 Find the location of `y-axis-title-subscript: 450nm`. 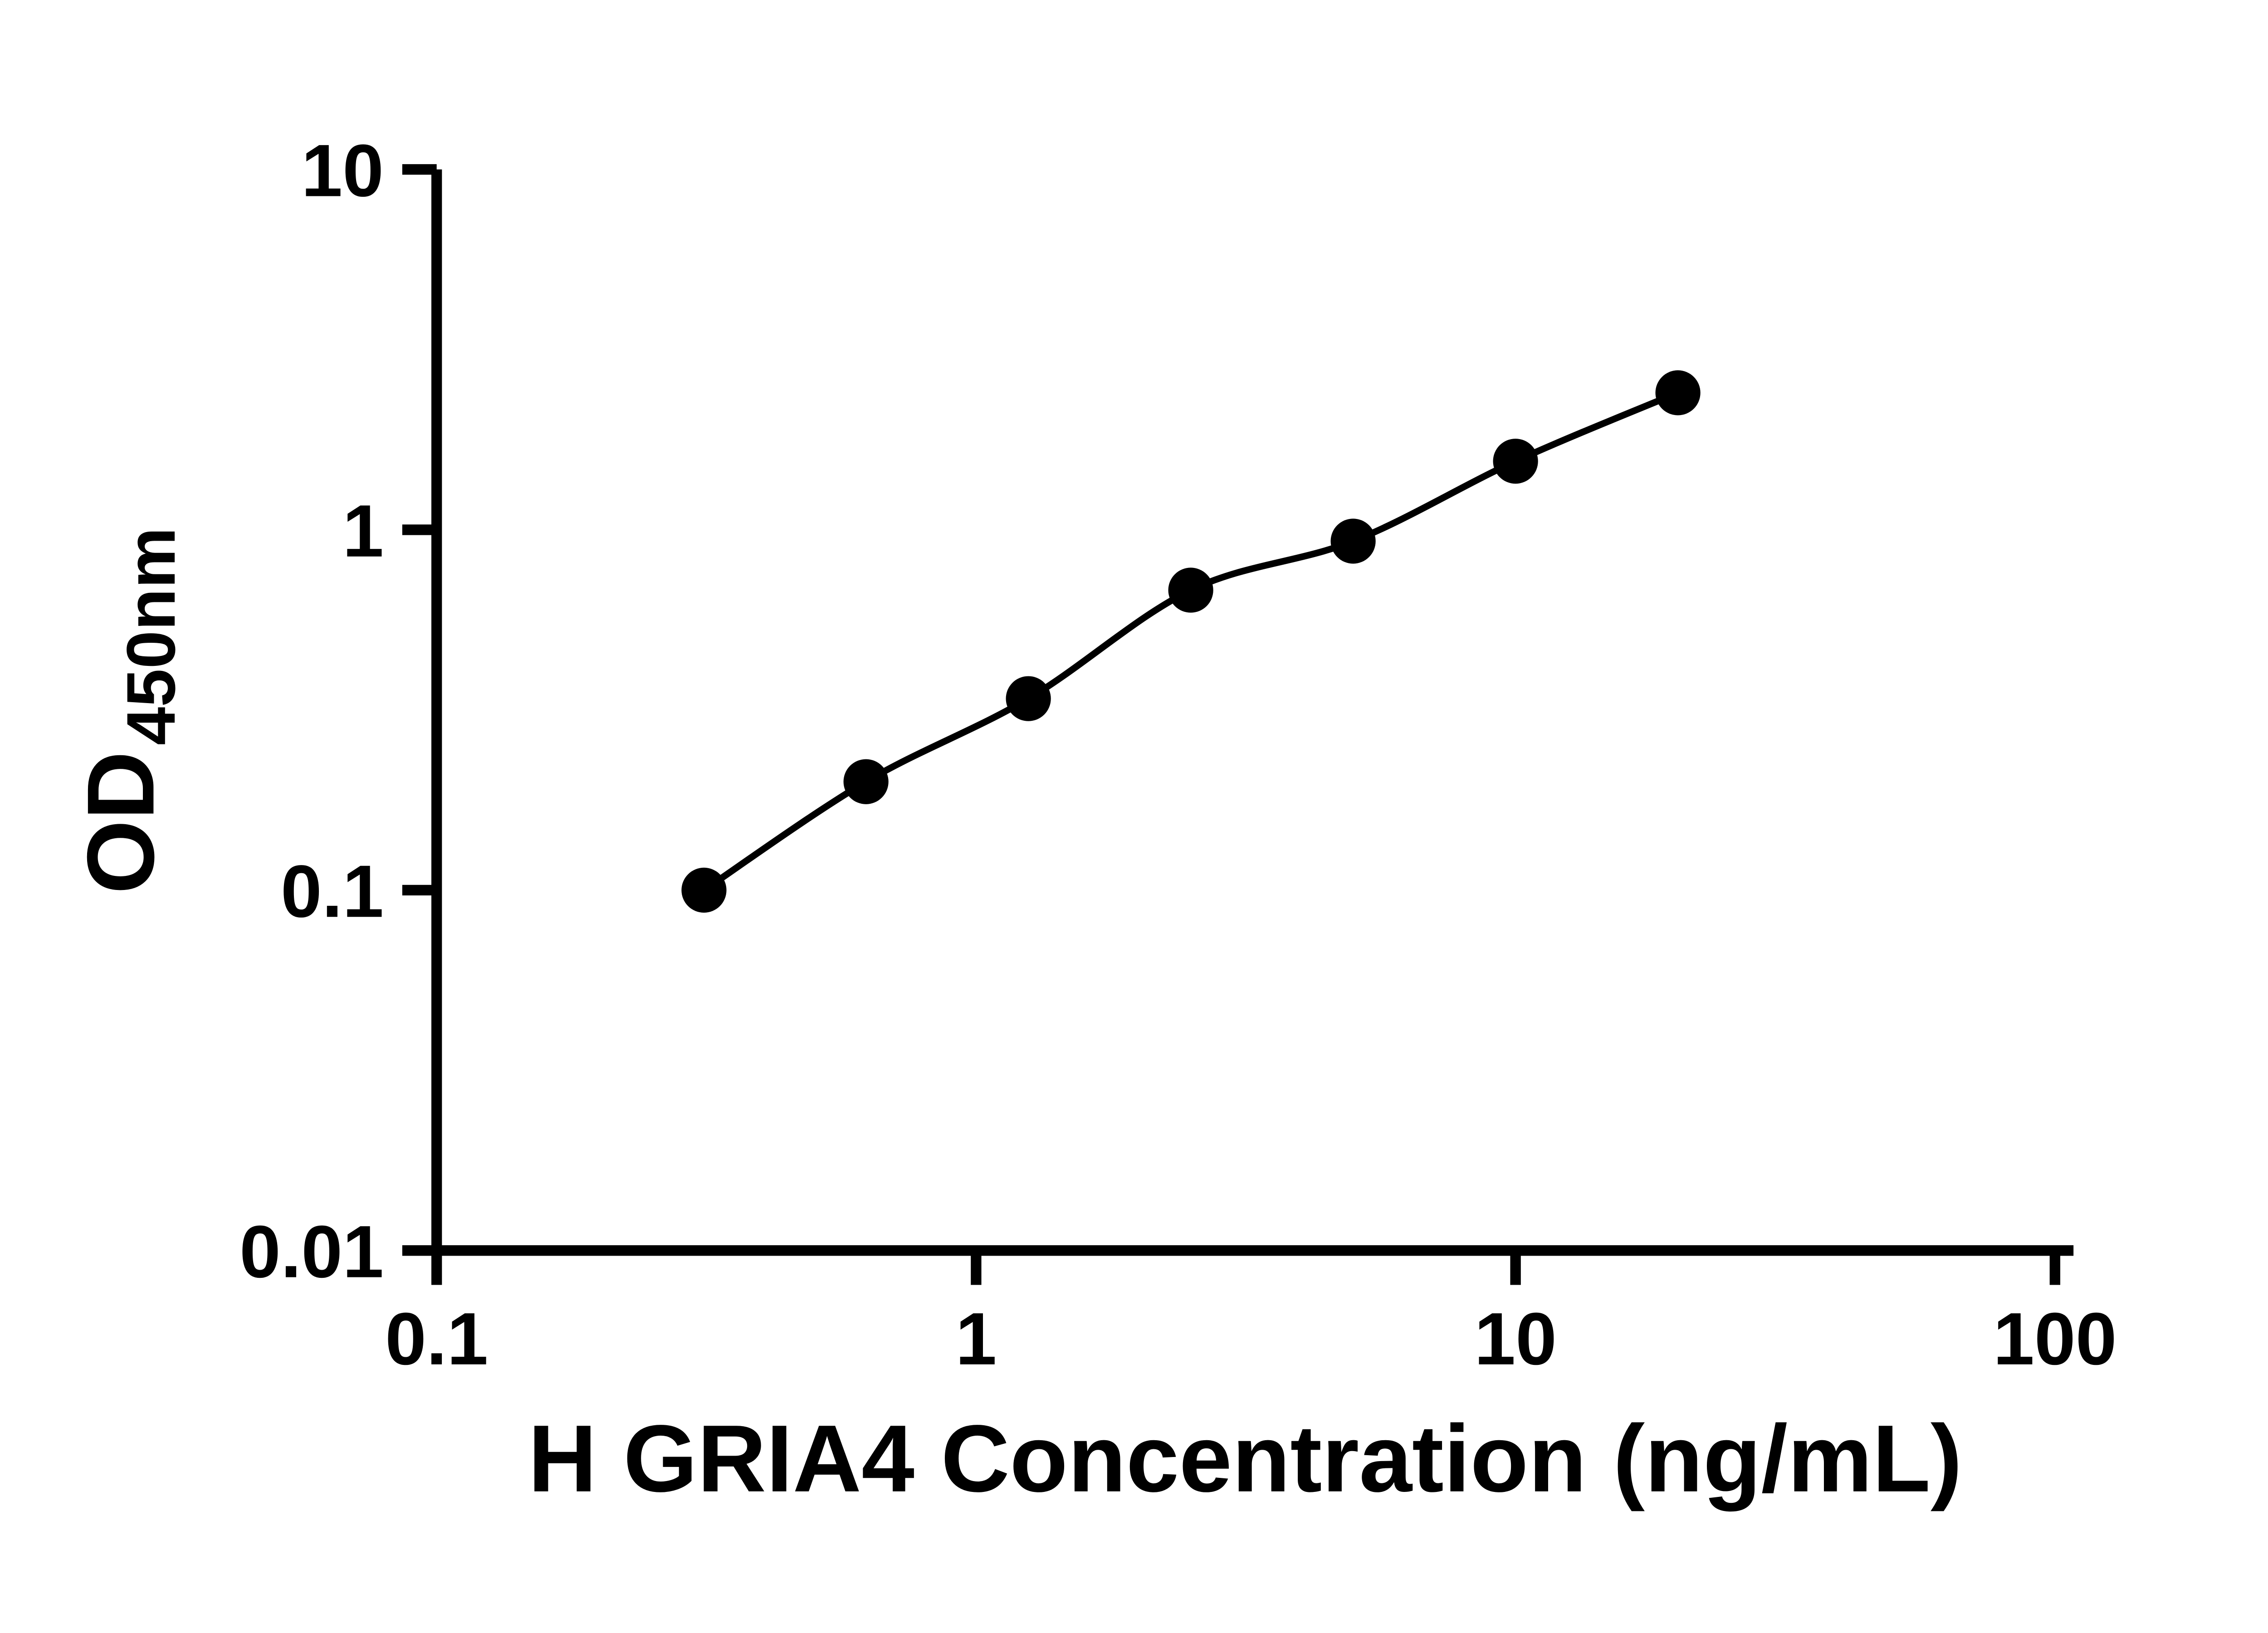

y-axis-title-subscript: 450nm is located at coordinates (151, 636).